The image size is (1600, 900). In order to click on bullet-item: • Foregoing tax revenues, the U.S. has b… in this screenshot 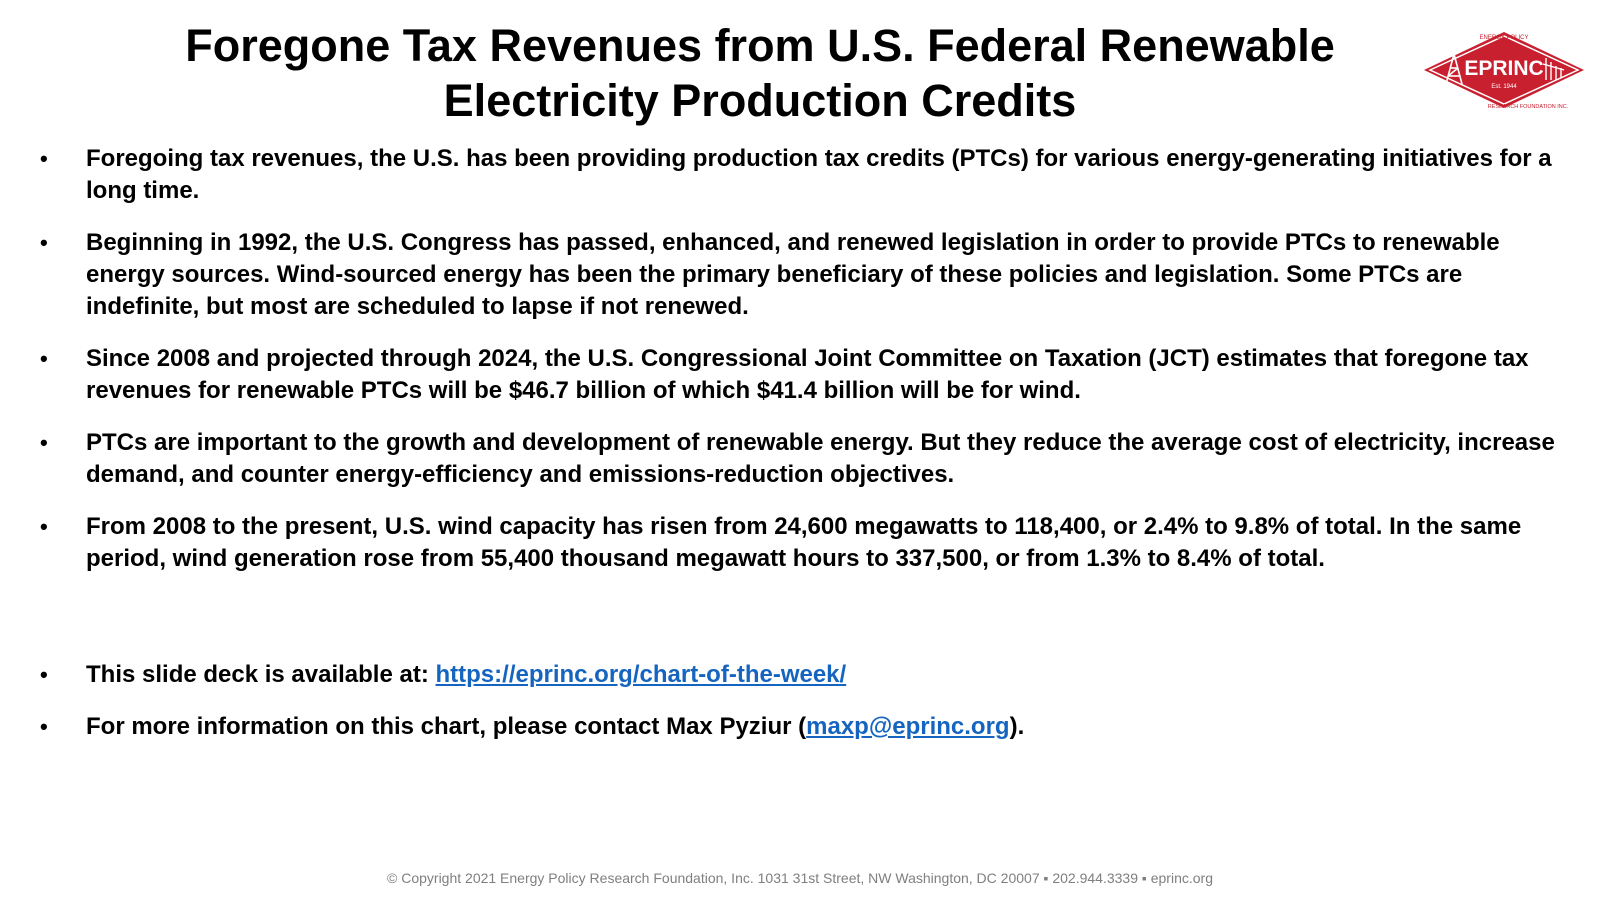, I will do `click(805, 175)`.